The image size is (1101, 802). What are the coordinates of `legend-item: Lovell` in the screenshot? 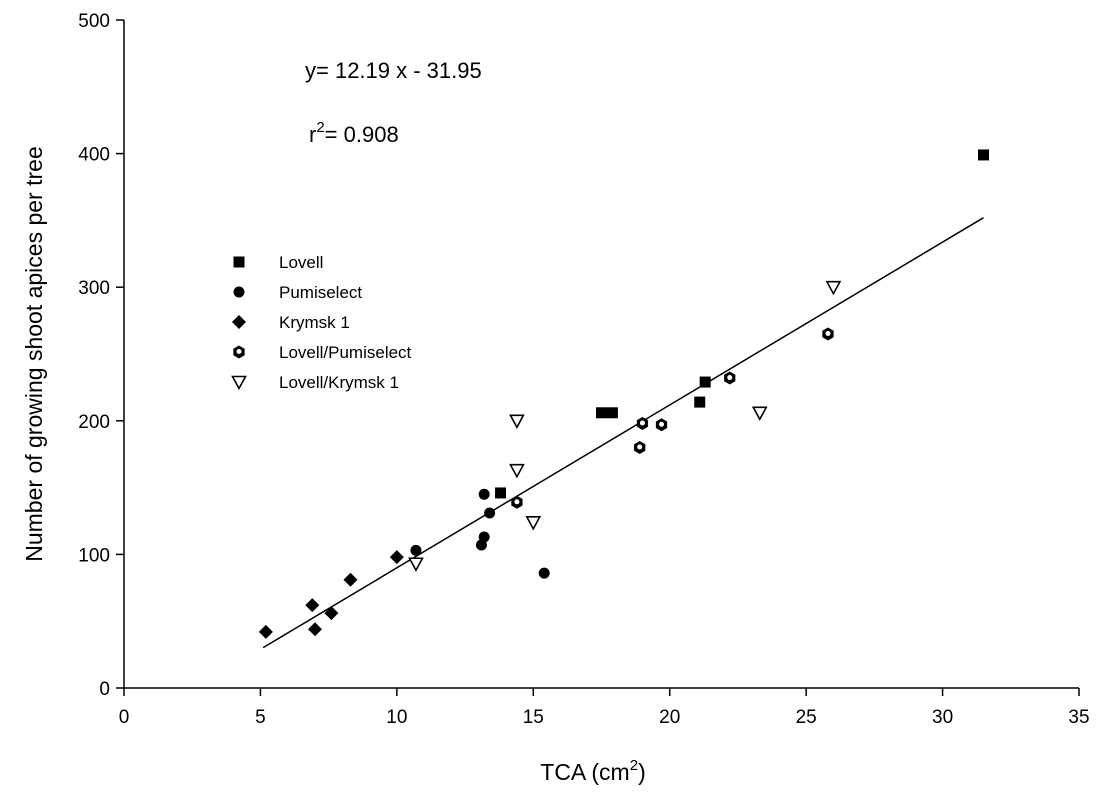 It's located at (278, 262).